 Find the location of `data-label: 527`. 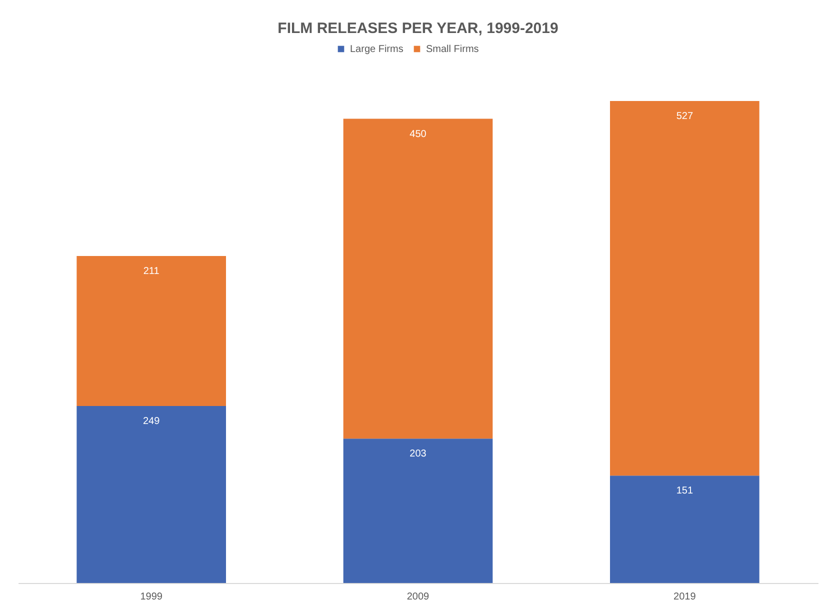

data-label: 527 is located at coordinates (685, 116).